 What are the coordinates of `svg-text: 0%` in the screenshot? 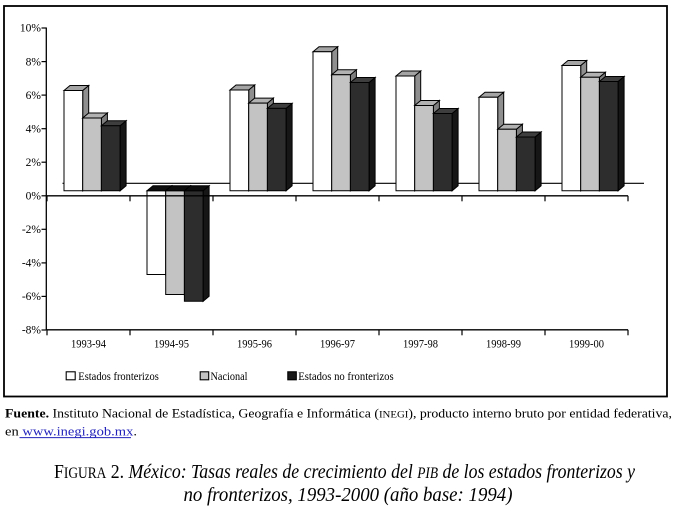 It's located at (34, 197).